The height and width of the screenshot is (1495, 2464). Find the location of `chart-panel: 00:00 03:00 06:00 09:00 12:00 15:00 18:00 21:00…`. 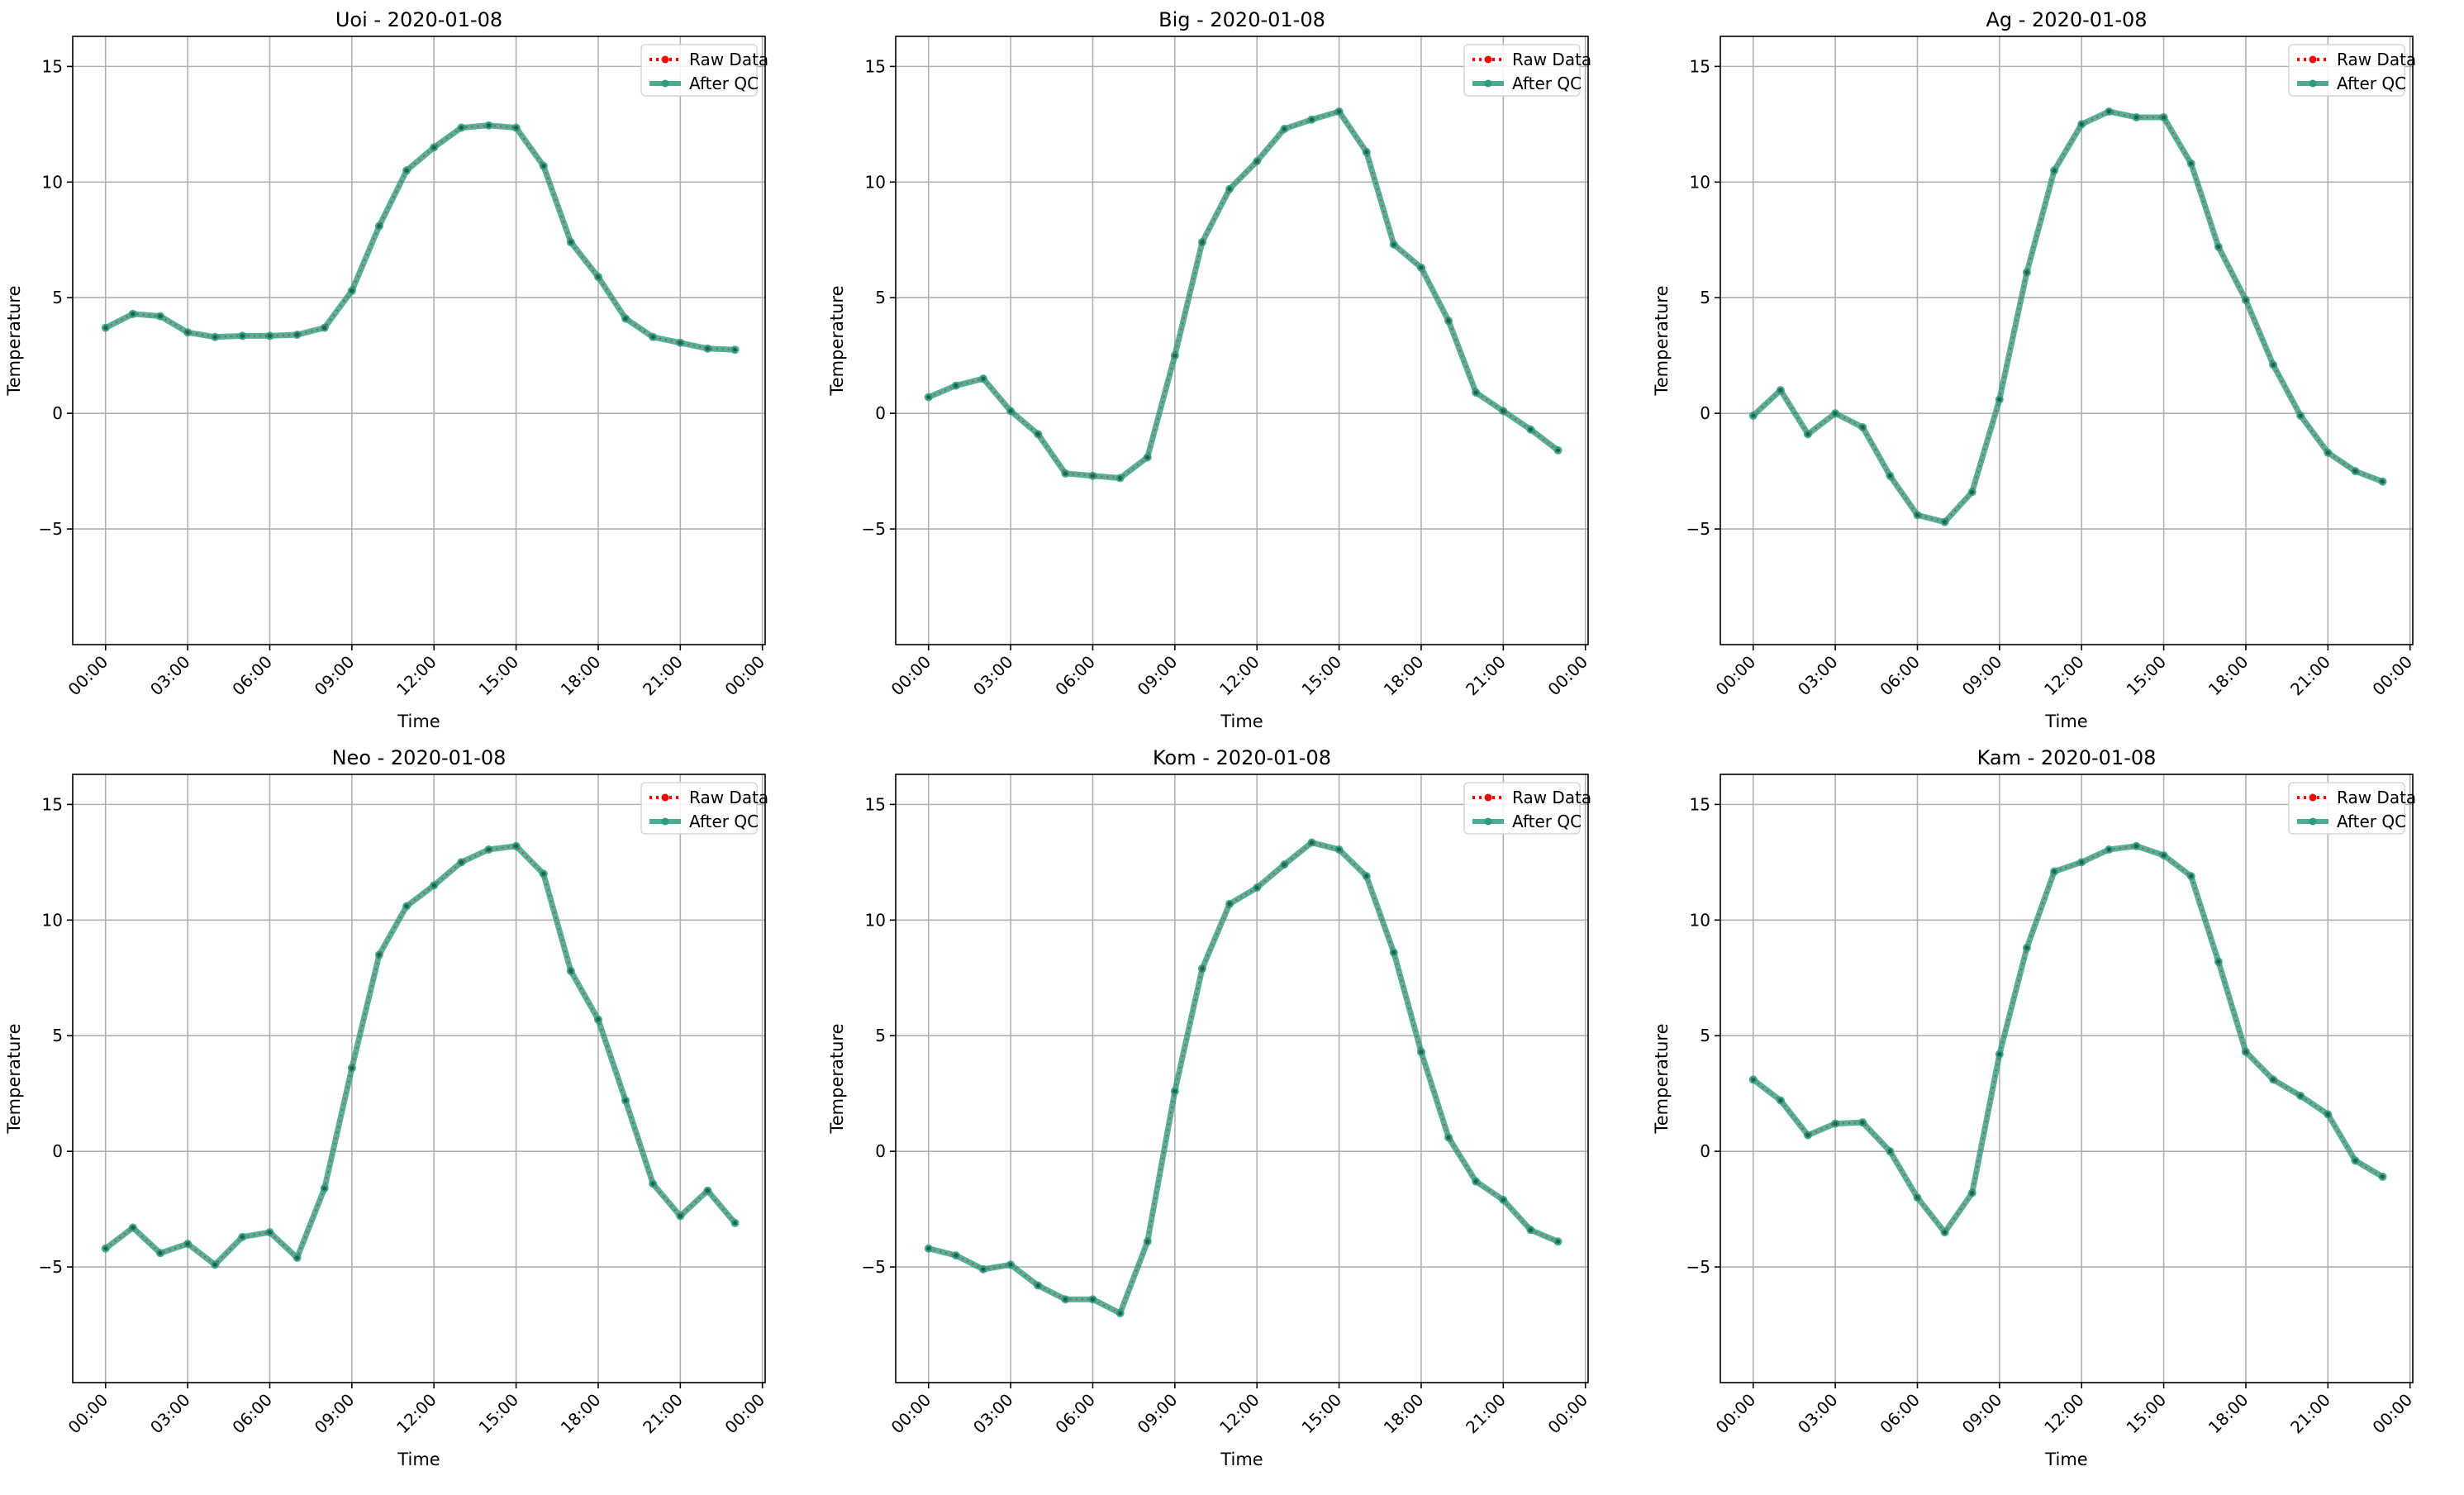

chart-panel: 00:00 03:00 06:00 09:00 12:00 15:00 18:00 21:00… is located at coordinates (2034, 369).